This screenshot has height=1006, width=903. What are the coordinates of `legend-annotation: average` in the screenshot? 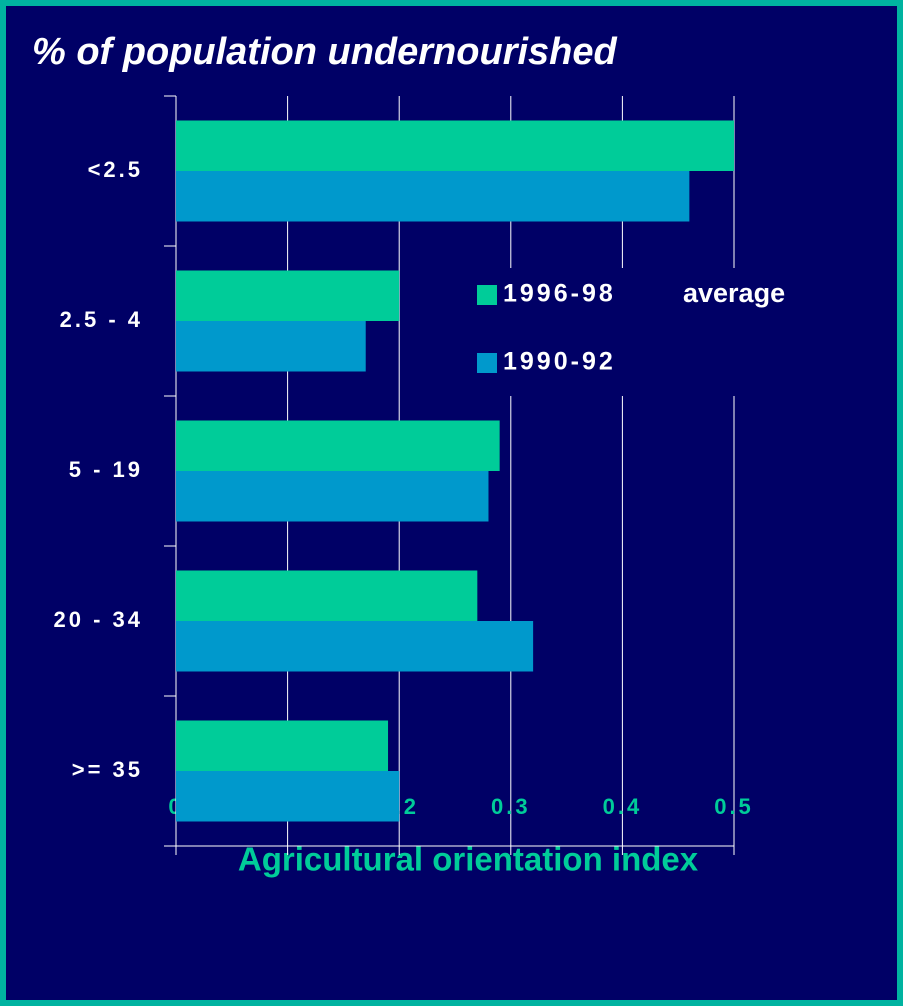 It's located at (734, 293).